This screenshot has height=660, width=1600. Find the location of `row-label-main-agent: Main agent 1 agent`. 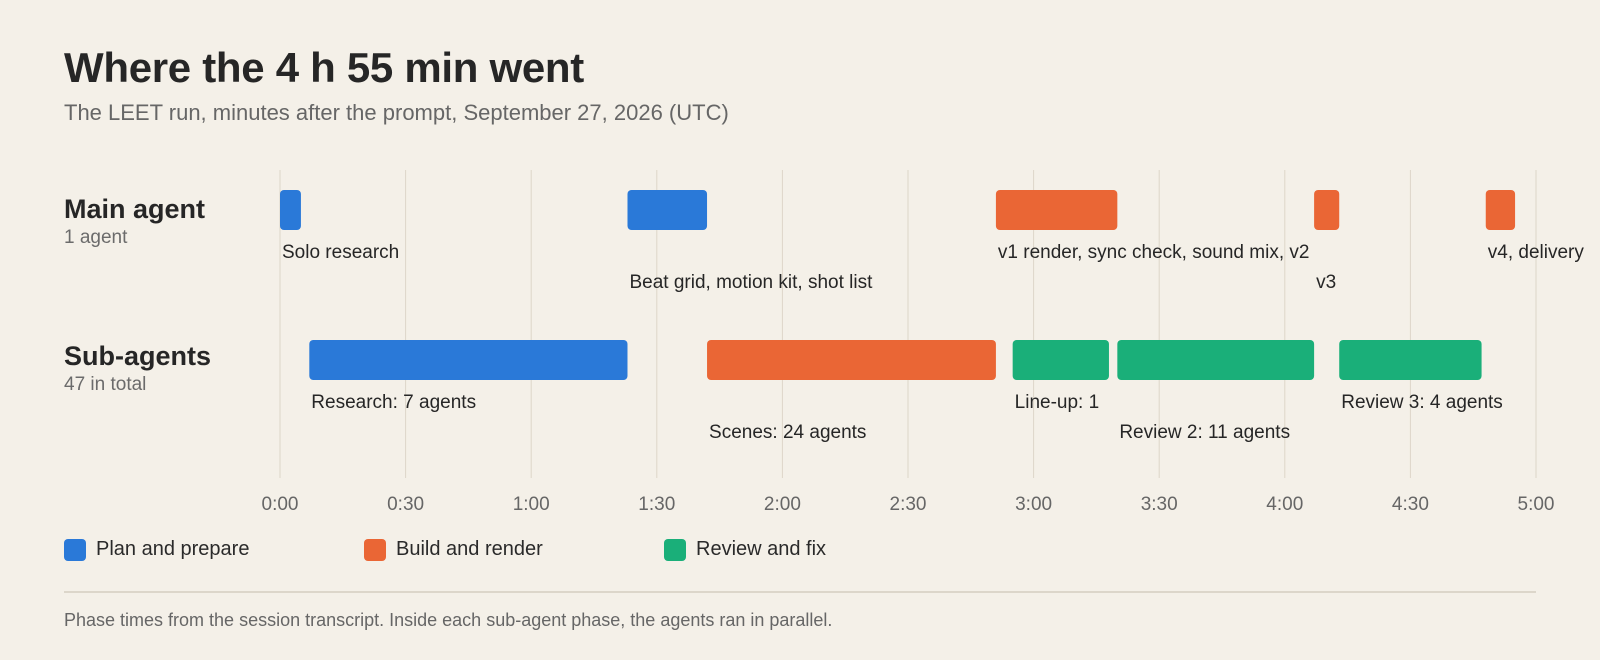

row-label-main-agent: Main agent 1 agent is located at coordinates (134, 221).